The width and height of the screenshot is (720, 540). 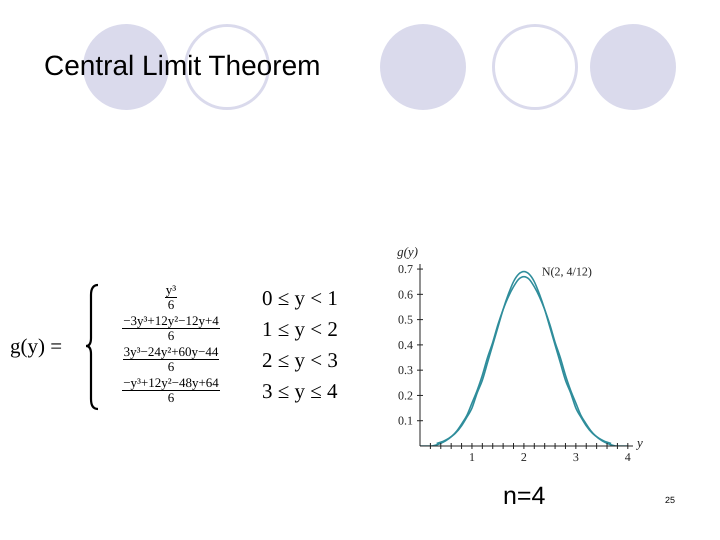 I want to click on text: 3 ≤ y ≤ 4, so click(x=300, y=391).